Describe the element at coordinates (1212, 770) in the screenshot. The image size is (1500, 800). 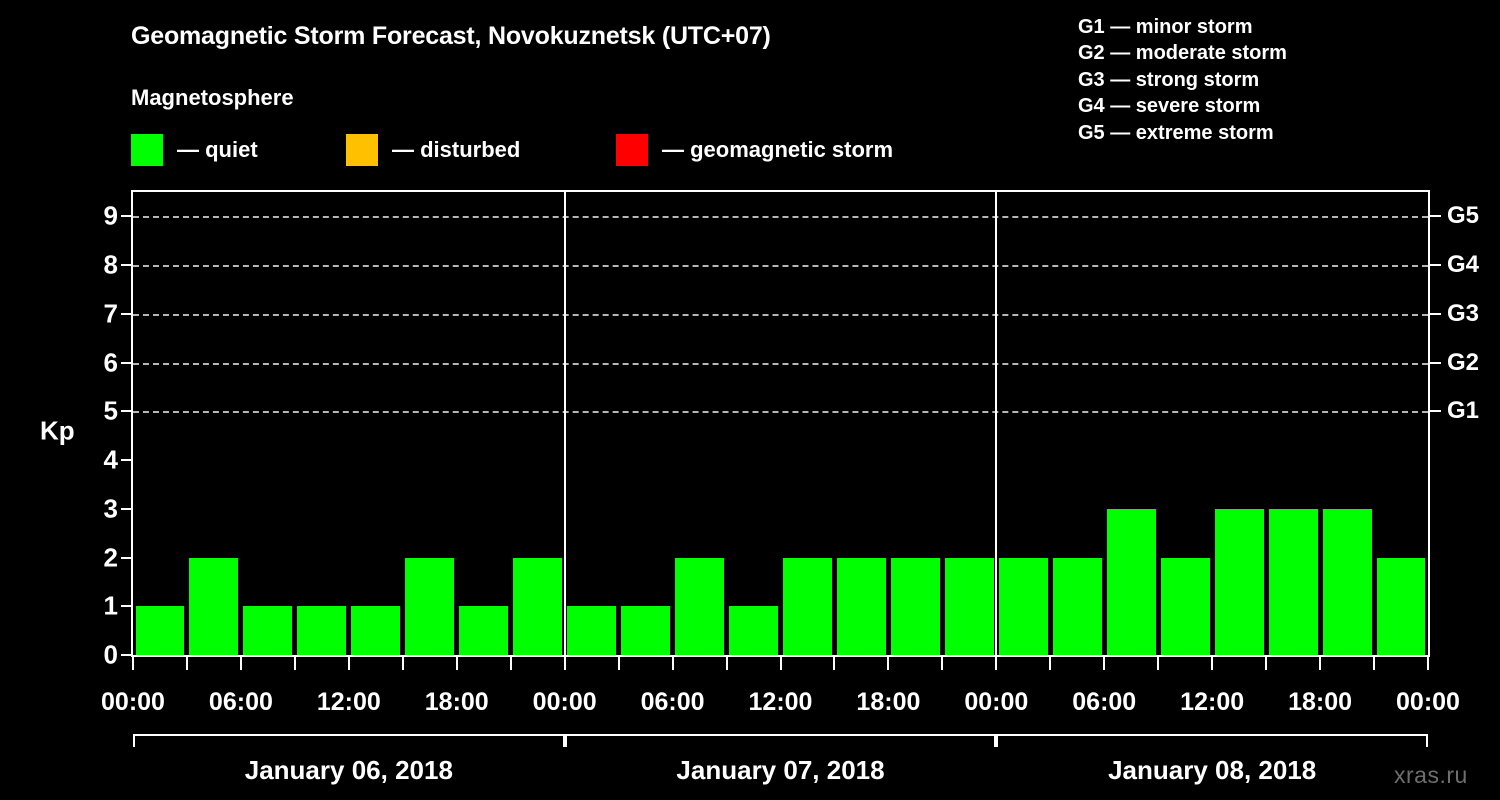
I see `date-label: January 08, 2018` at that location.